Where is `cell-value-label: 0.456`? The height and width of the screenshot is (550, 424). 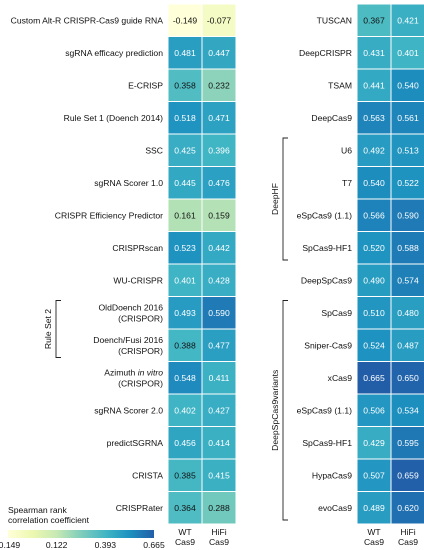
cell-value-label: 0.456 is located at coordinates (185, 443).